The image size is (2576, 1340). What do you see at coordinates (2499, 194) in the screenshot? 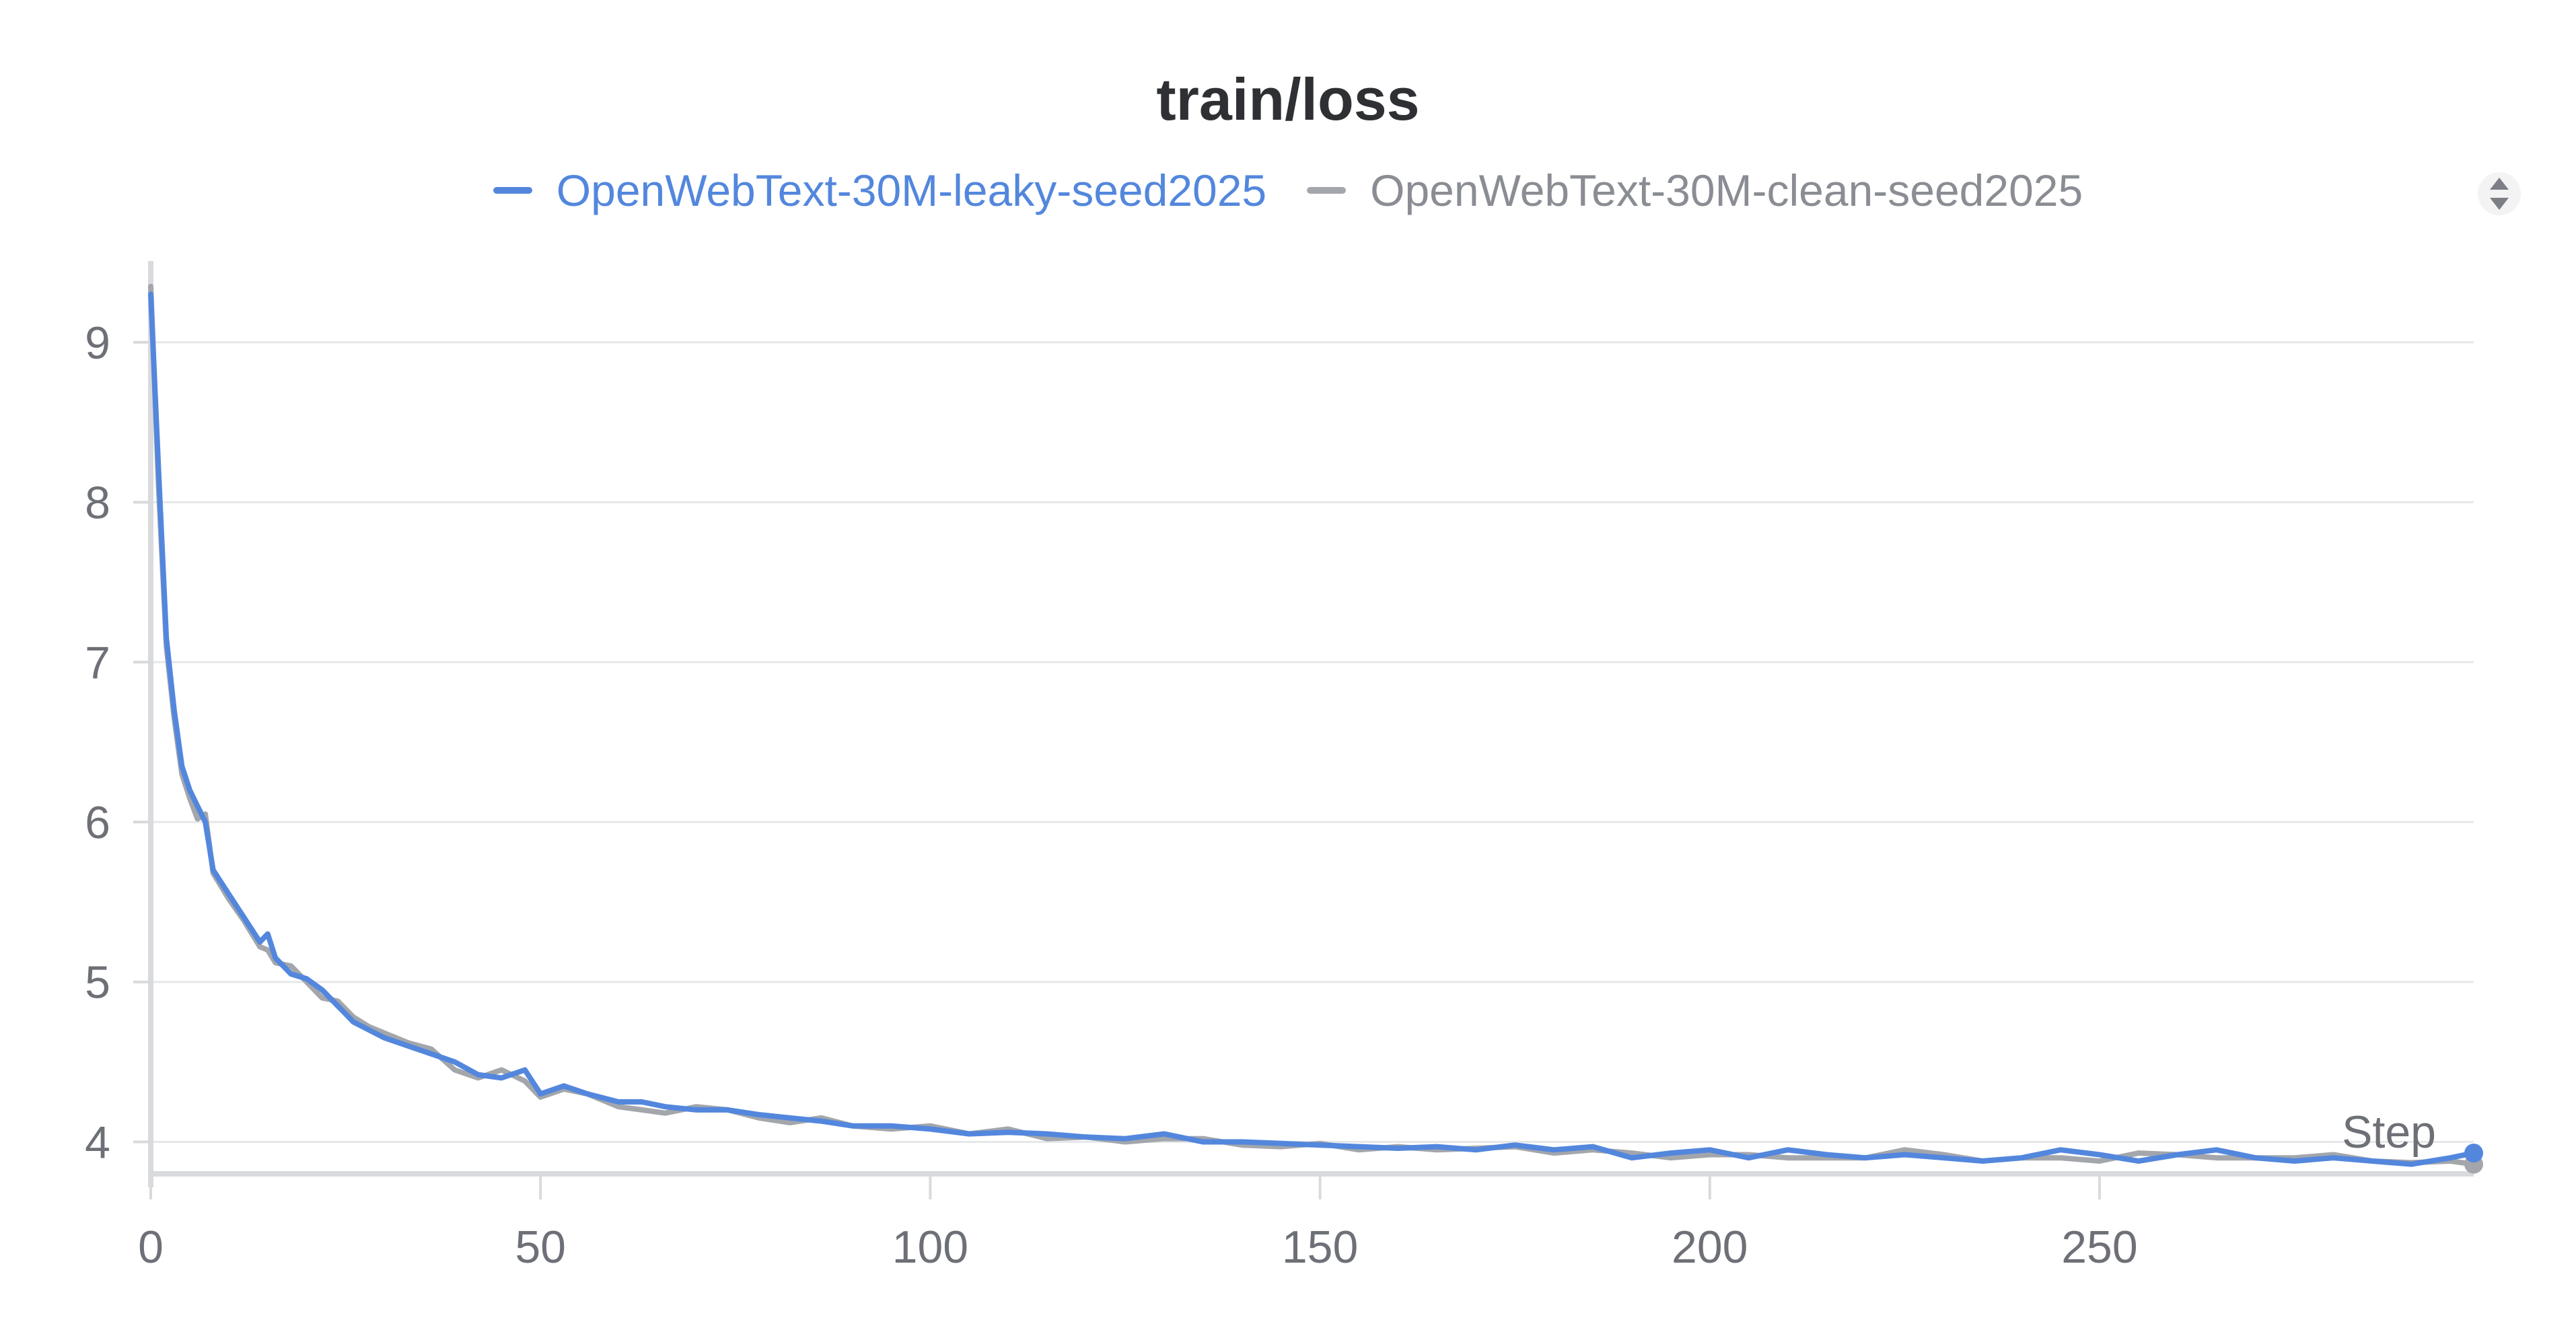
I see `legend-scroll-icon` at bounding box center [2499, 194].